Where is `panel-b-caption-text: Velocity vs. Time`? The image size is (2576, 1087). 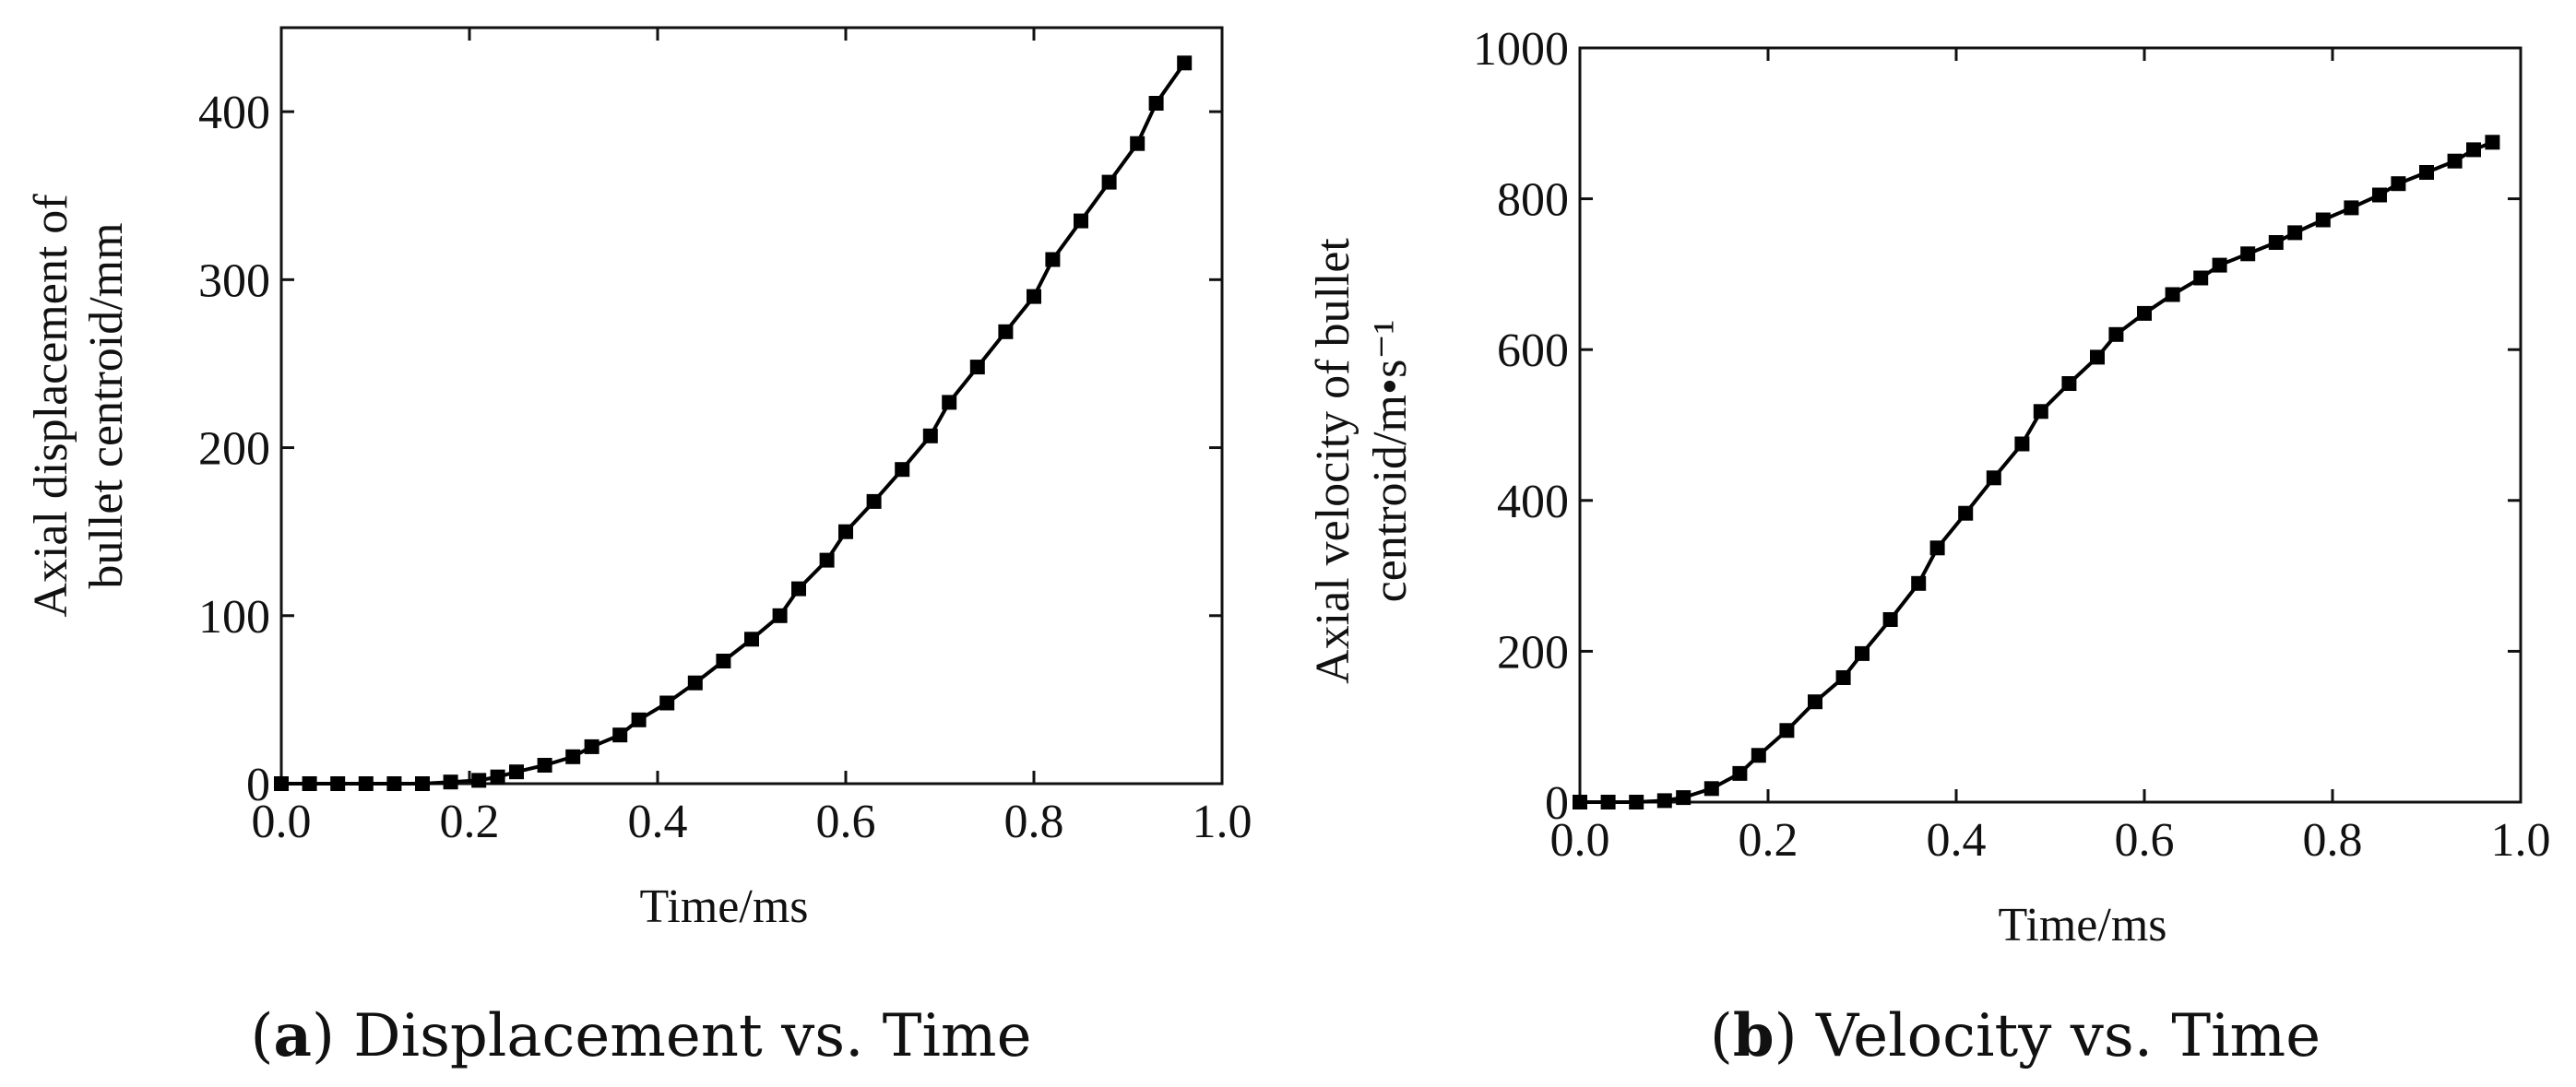 panel-b-caption-text: Velocity vs. Time is located at coordinates (2068, 1036).